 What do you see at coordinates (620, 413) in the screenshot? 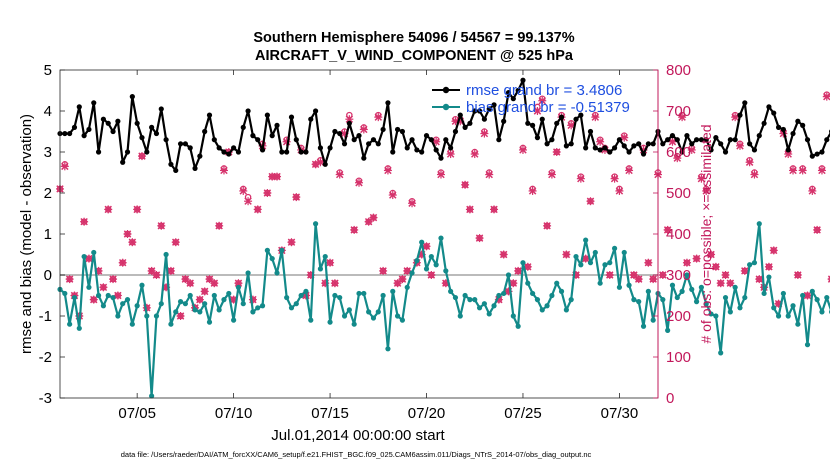
I see `x-tick-label: 07/30` at bounding box center [620, 413].